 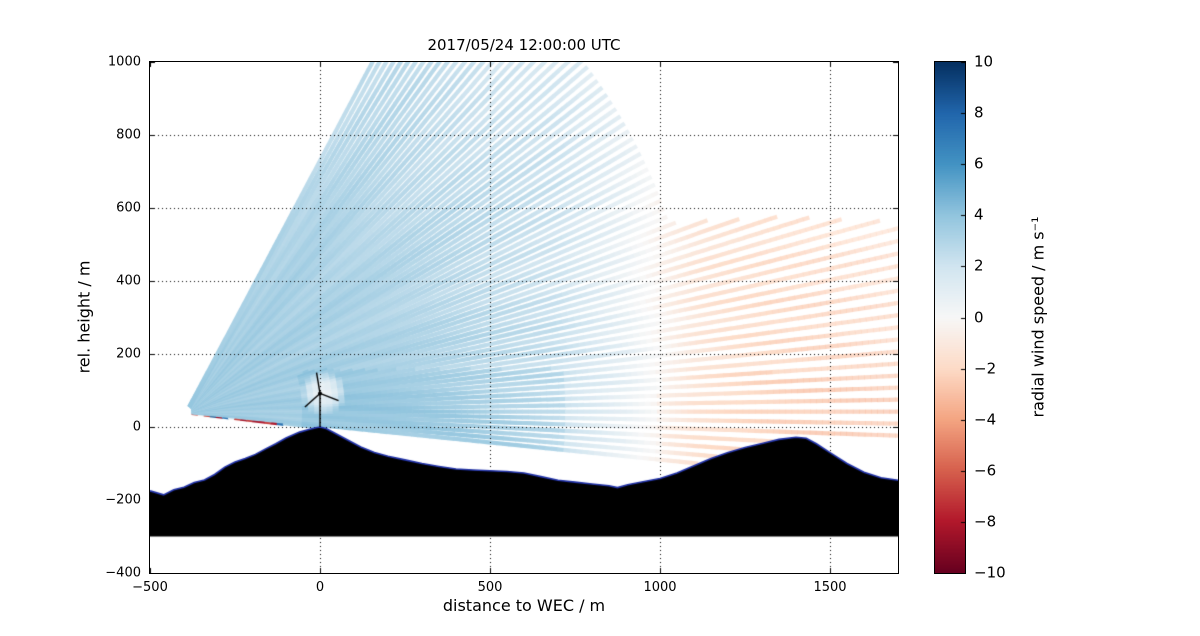 I want to click on y-tick-label: 1000, so click(x=124, y=62).